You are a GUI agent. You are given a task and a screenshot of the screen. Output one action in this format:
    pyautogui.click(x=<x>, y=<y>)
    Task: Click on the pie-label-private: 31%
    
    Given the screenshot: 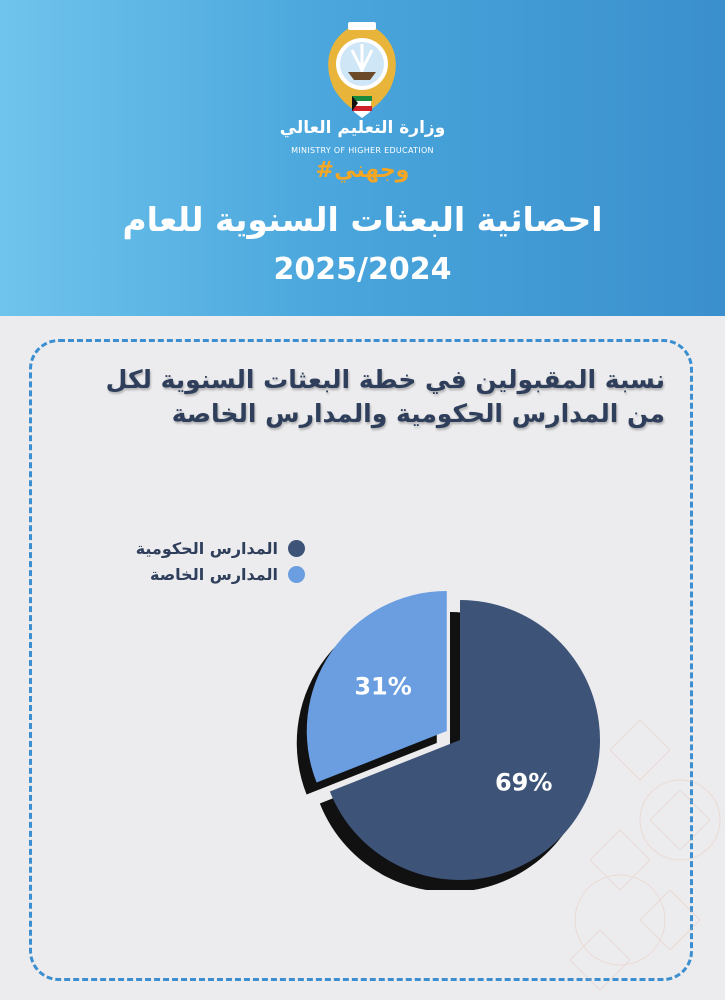 What is the action you would take?
    pyautogui.click(x=382, y=687)
    